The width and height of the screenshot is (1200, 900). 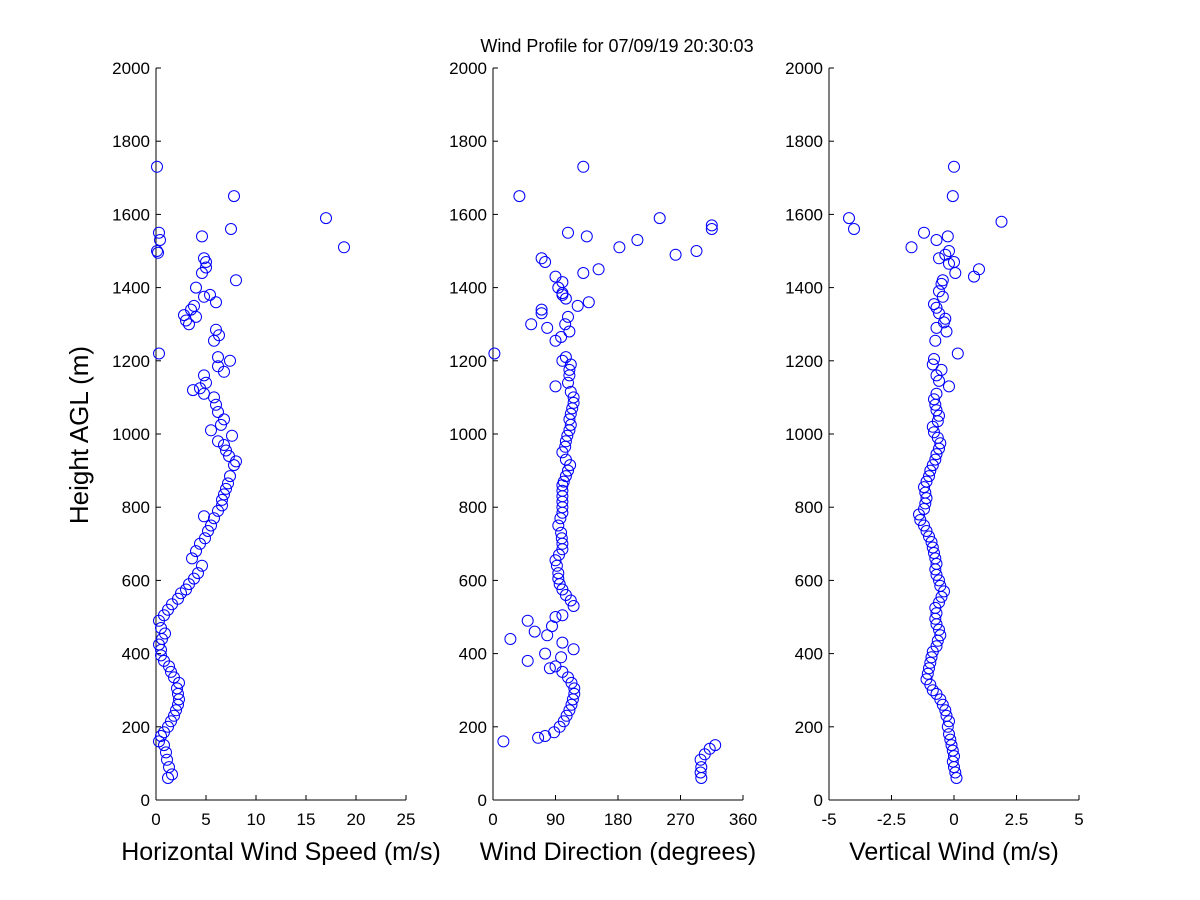 What do you see at coordinates (743, 819) in the screenshot?
I see `x-tick-label: 360` at bounding box center [743, 819].